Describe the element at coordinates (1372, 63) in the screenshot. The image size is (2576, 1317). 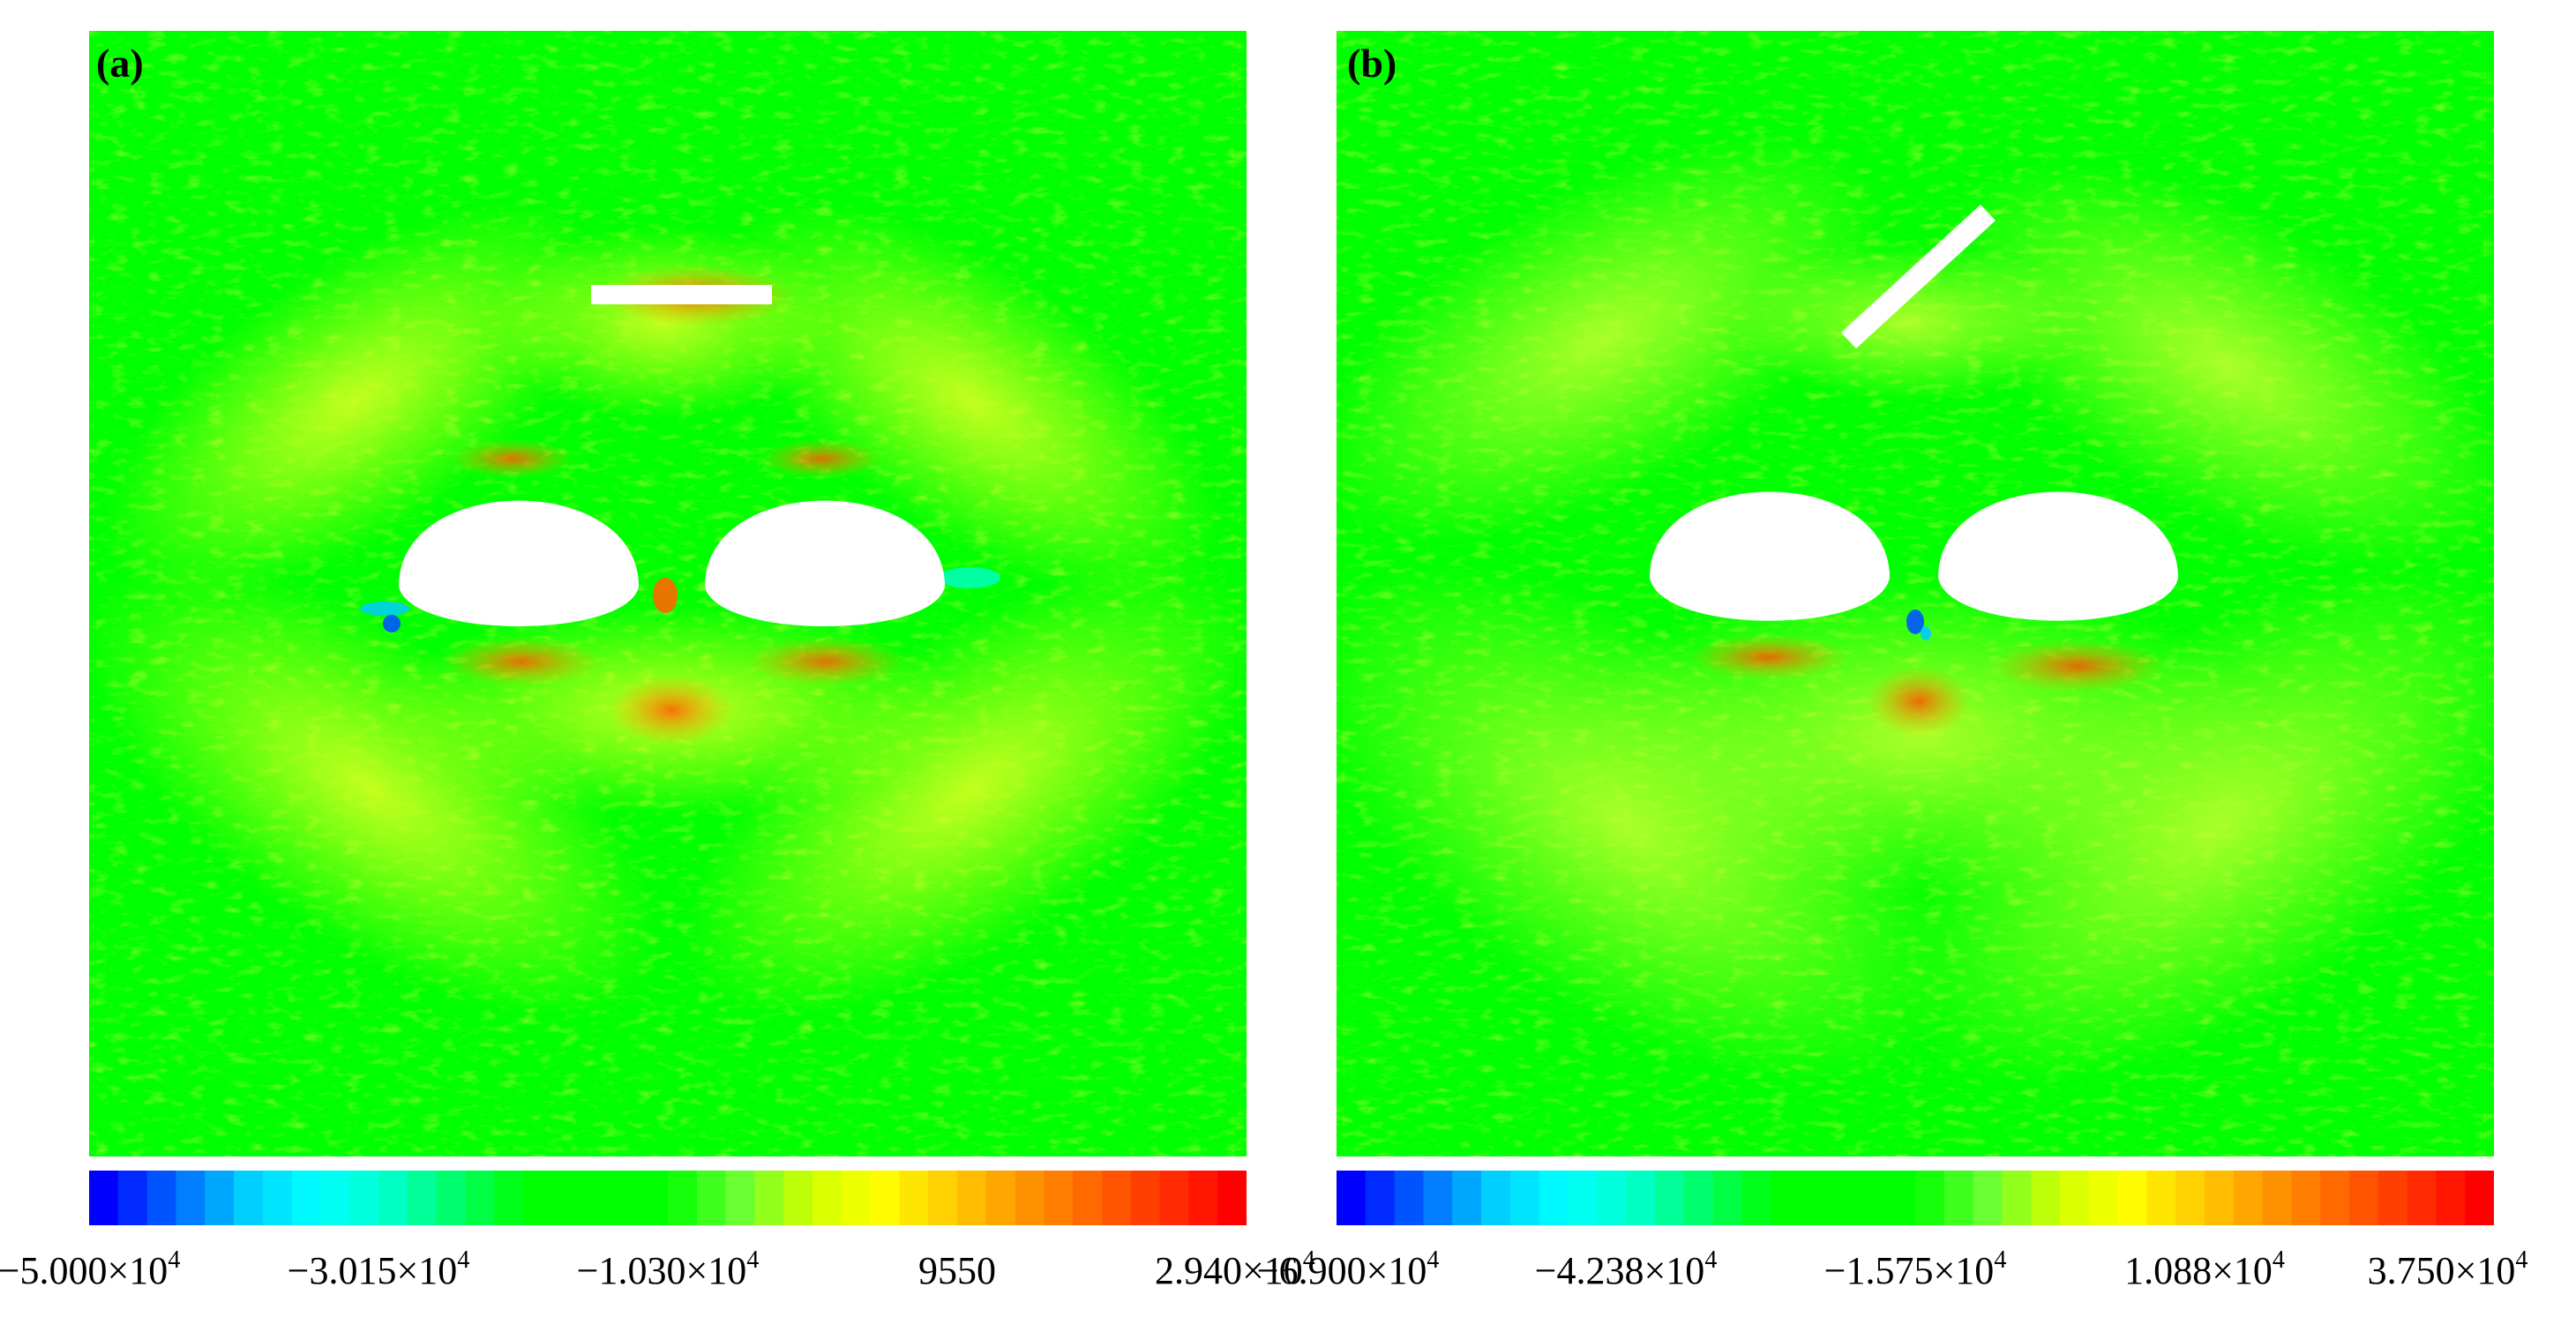
I see `panel-label-b: (b)` at that location.